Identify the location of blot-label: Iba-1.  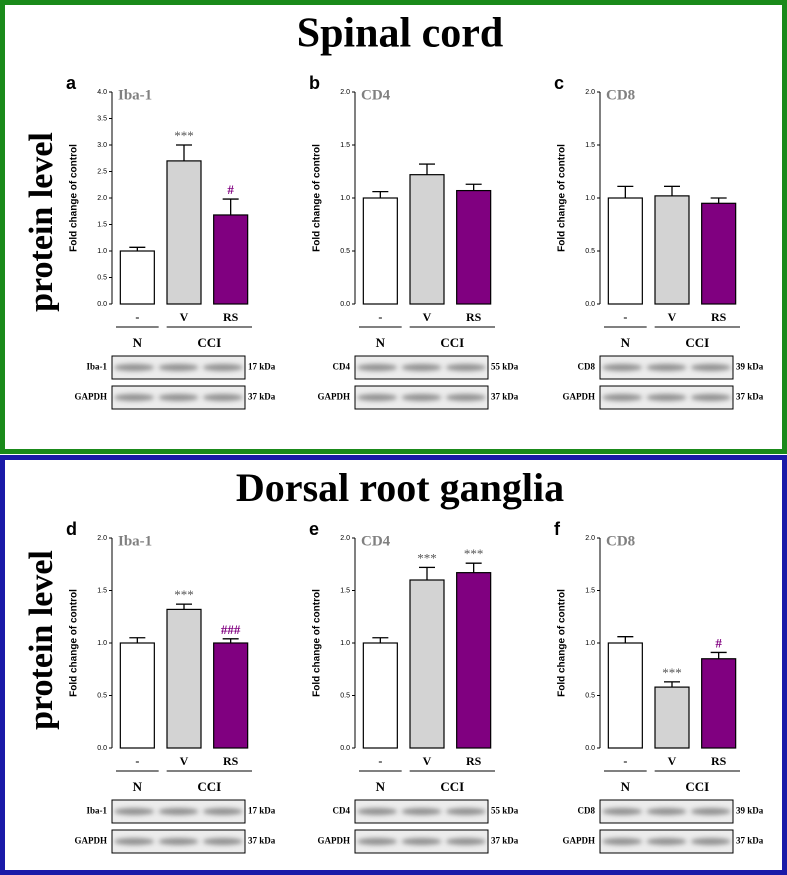
(96, 811).